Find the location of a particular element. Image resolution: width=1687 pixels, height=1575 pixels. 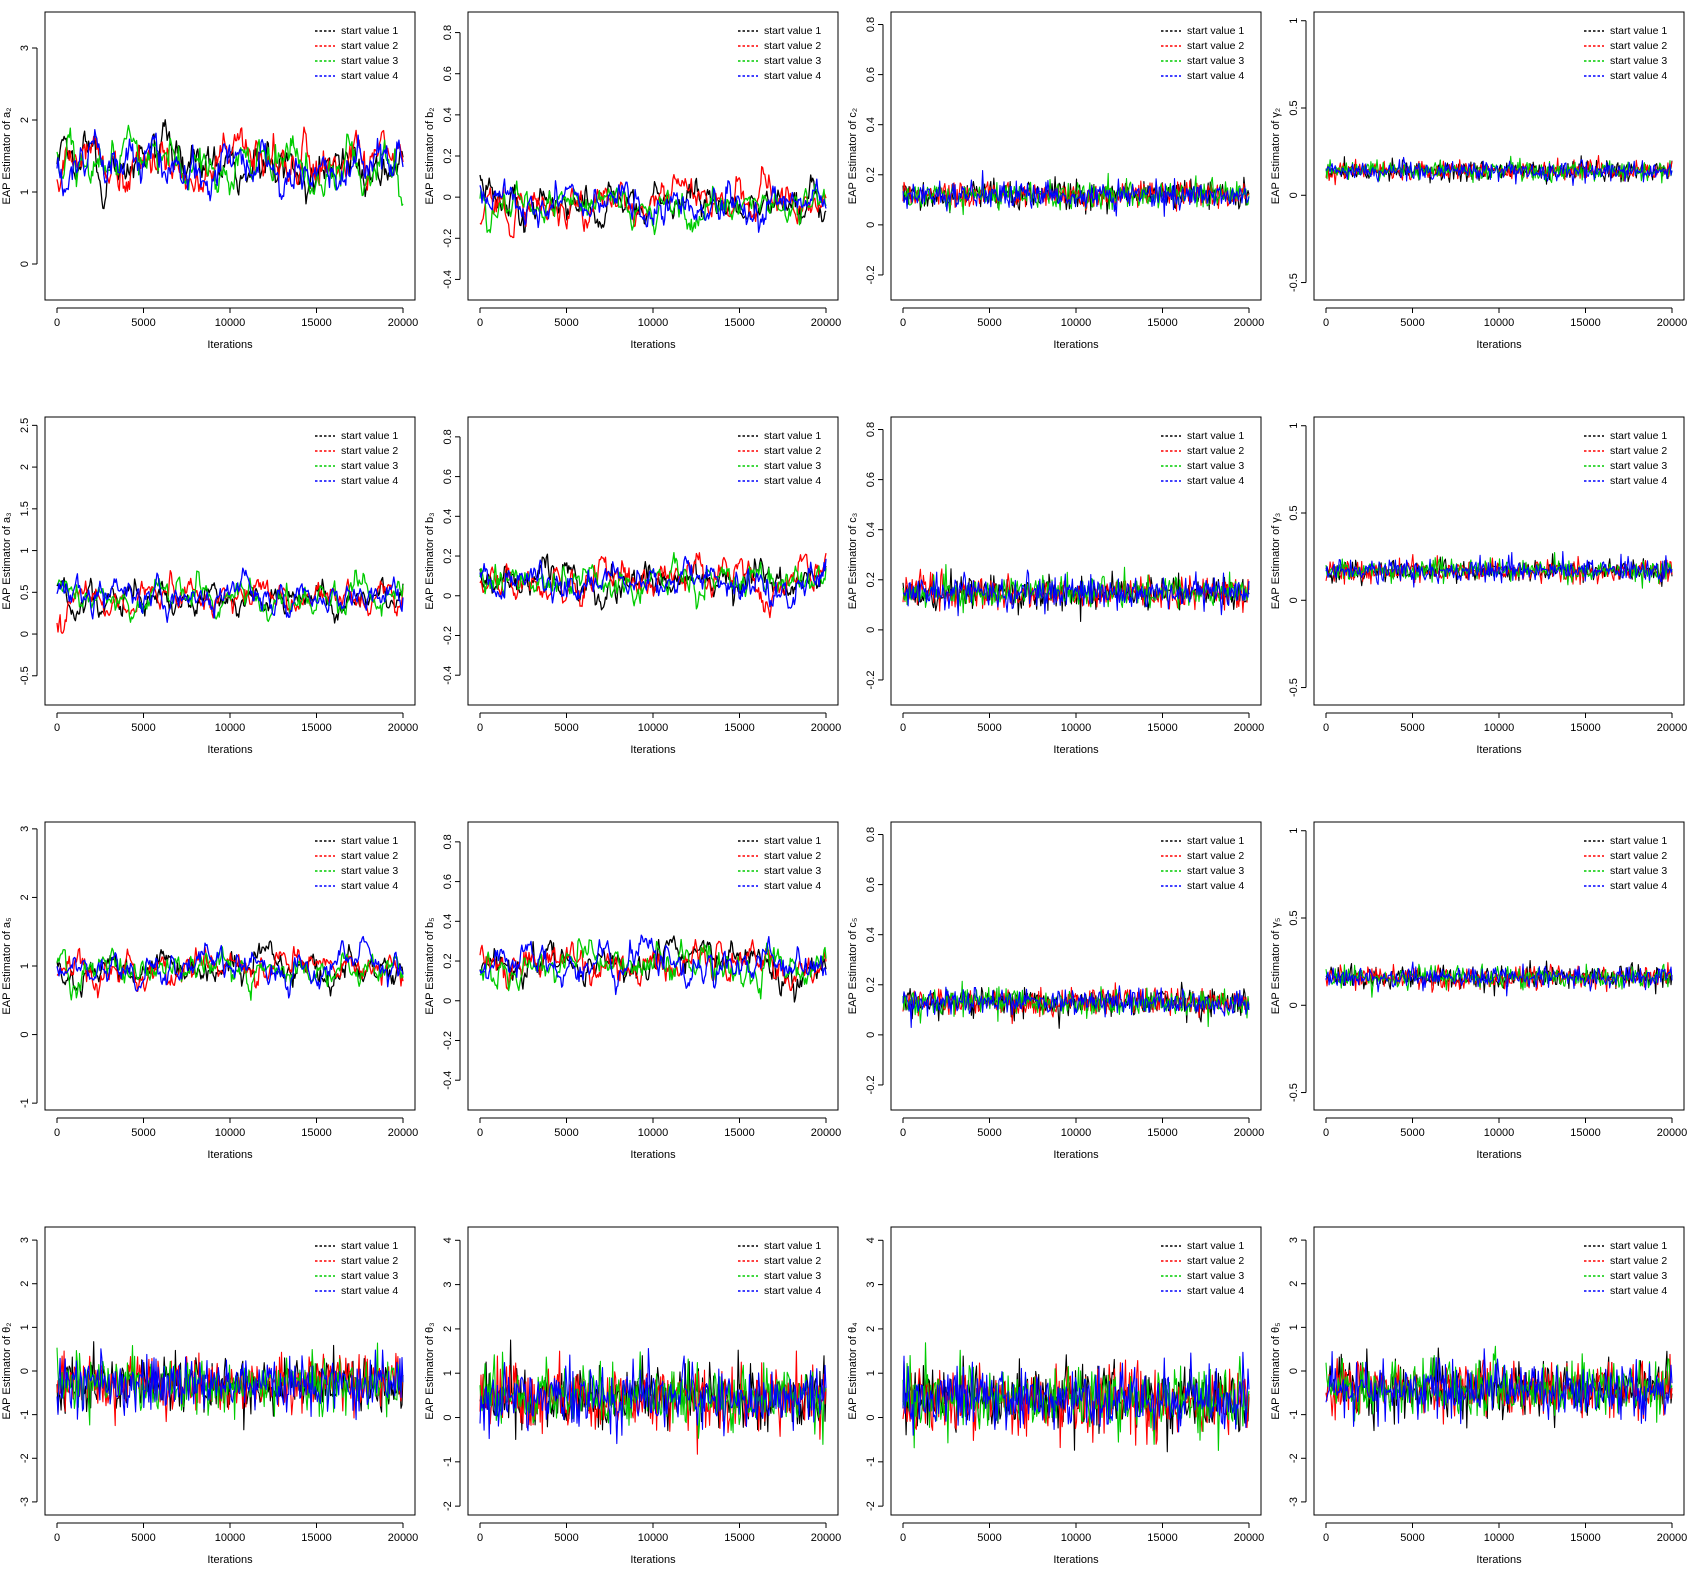

y-axis-title: EAP Estimator of c₂ is located at coordinates (853, 156).